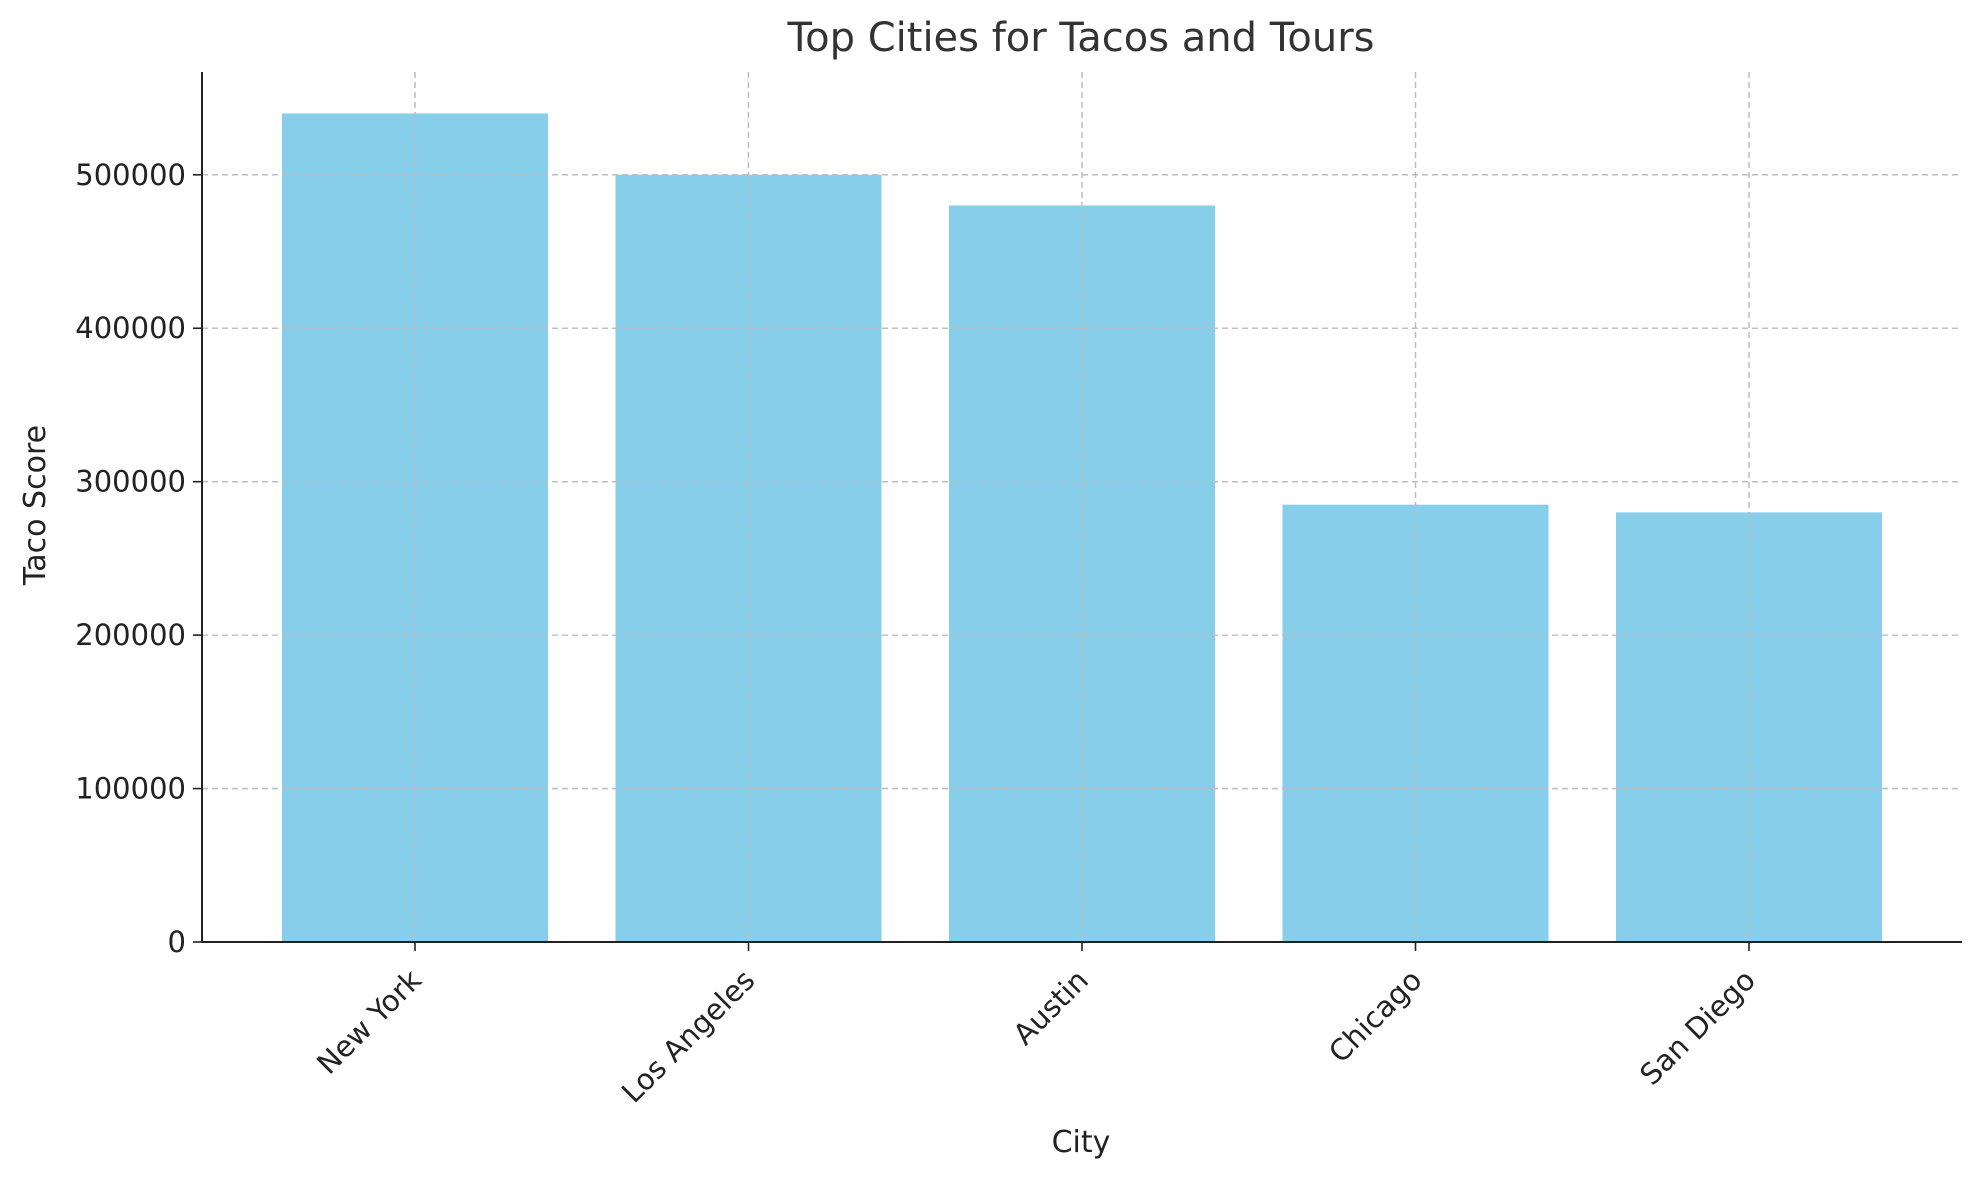  I want to click on x-tick-label: Austin, so click(1050, 1007).